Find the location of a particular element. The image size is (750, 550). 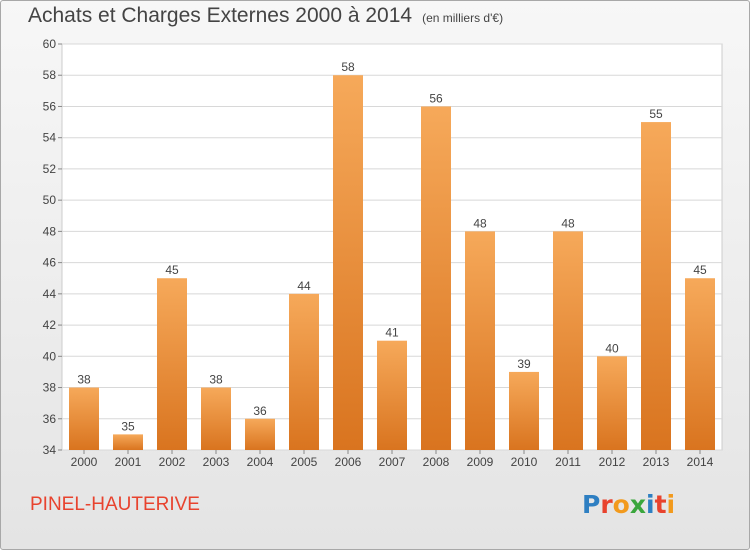

data-label-2005: 44 is located at coordinates (304, 286).